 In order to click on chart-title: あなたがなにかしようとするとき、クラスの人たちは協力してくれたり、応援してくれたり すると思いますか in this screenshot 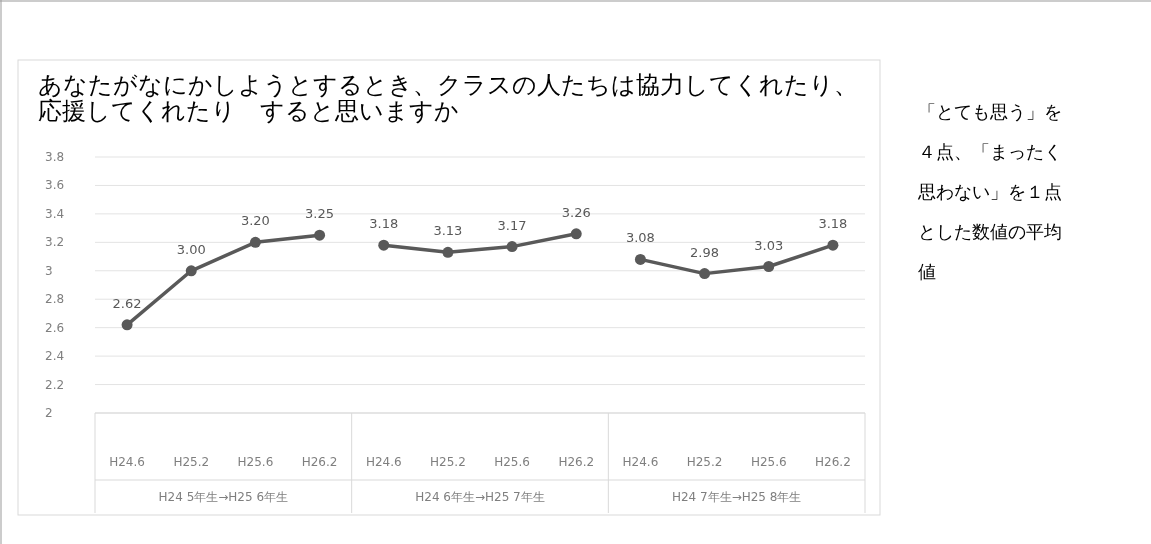, I will do `click(448, 98)`.